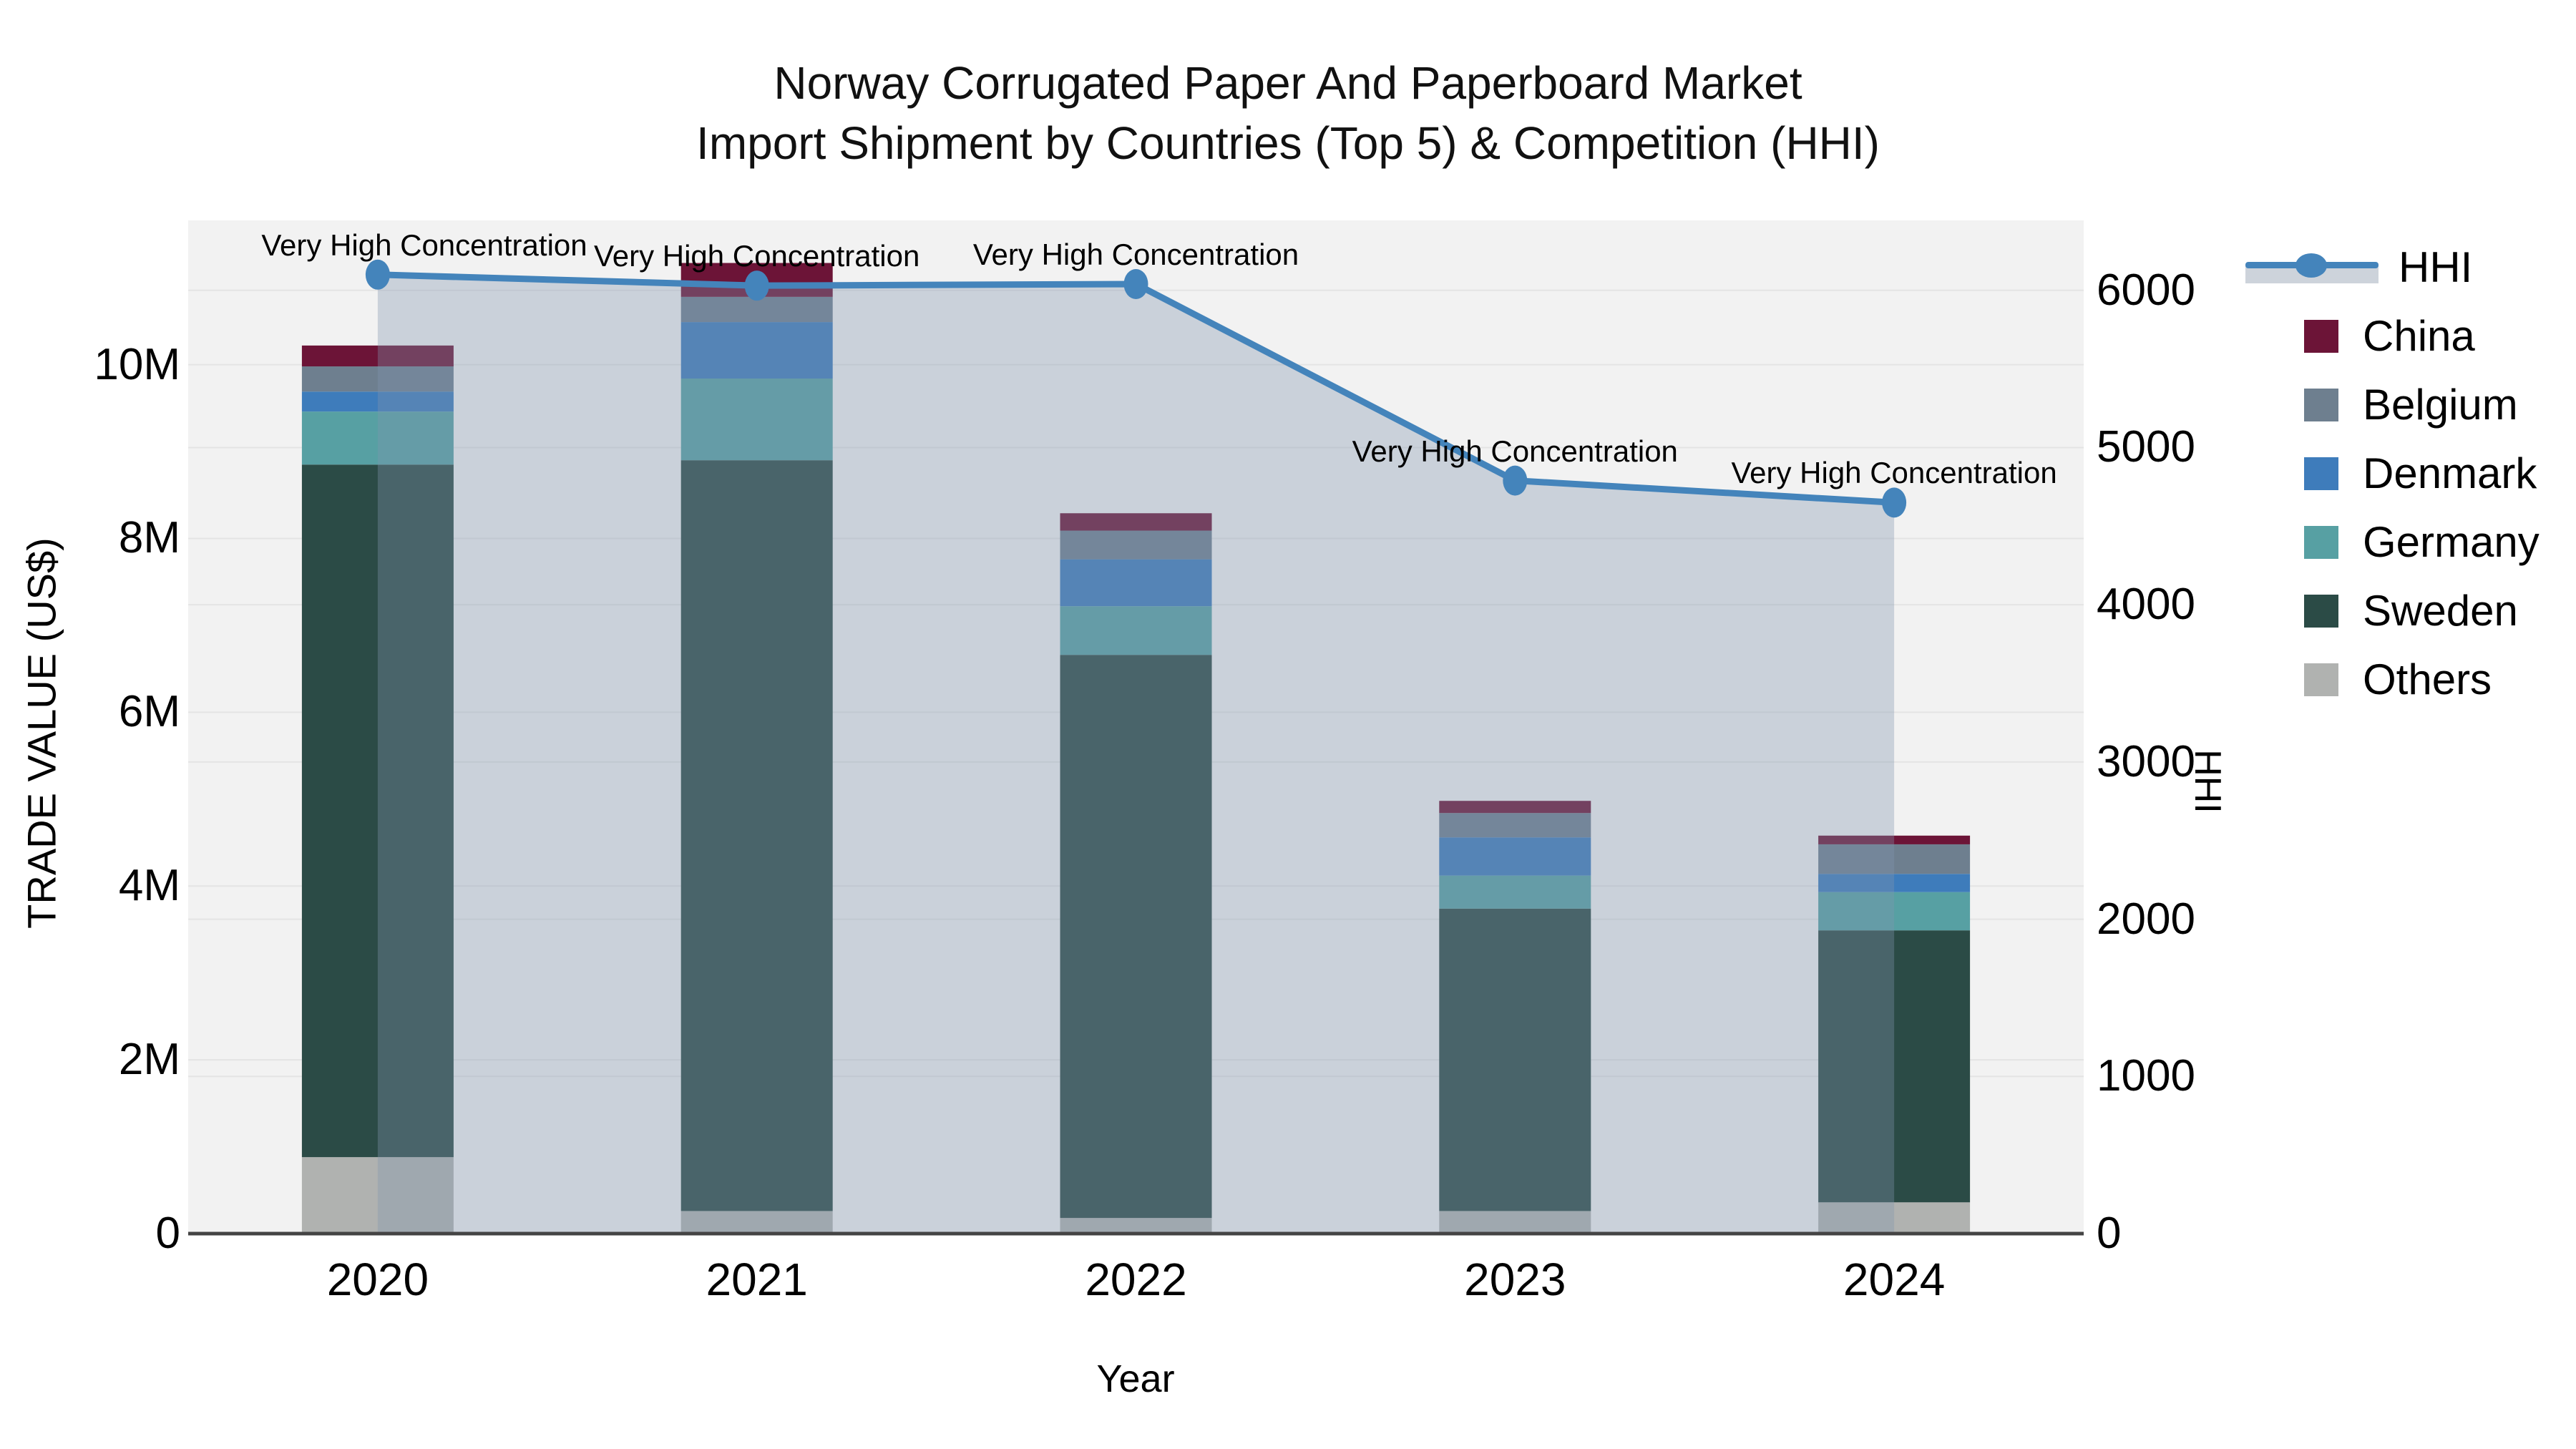 The height and width of the screenshot is (1449, 2576). Describe the element at coordinates (377, 811) in the screenshot. I see `bar-segment-2020-sweden` at that location.